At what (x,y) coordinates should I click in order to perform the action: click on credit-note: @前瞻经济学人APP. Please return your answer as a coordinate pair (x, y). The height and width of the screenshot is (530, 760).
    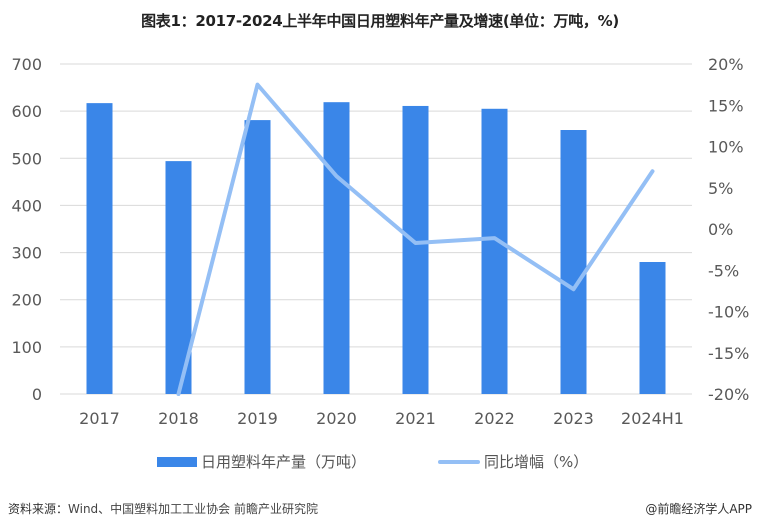
    Looking at the image, I should click on (698, 509).